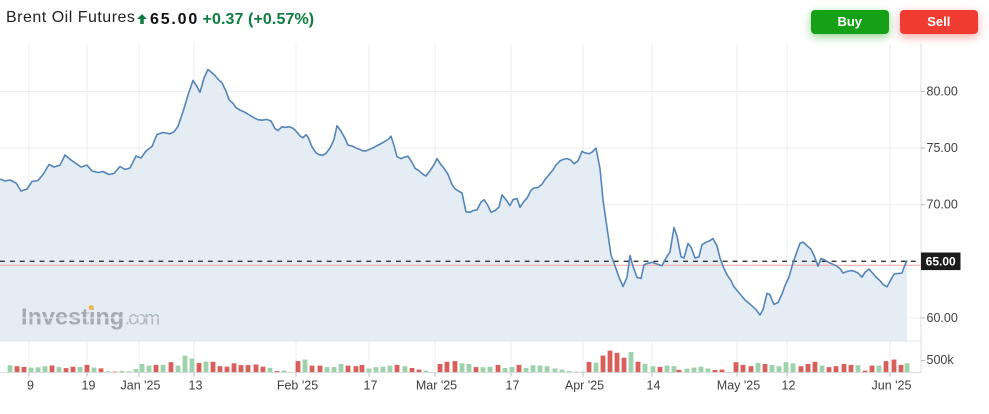  I want to click on svg-text: 60.00, so click(942, 318).